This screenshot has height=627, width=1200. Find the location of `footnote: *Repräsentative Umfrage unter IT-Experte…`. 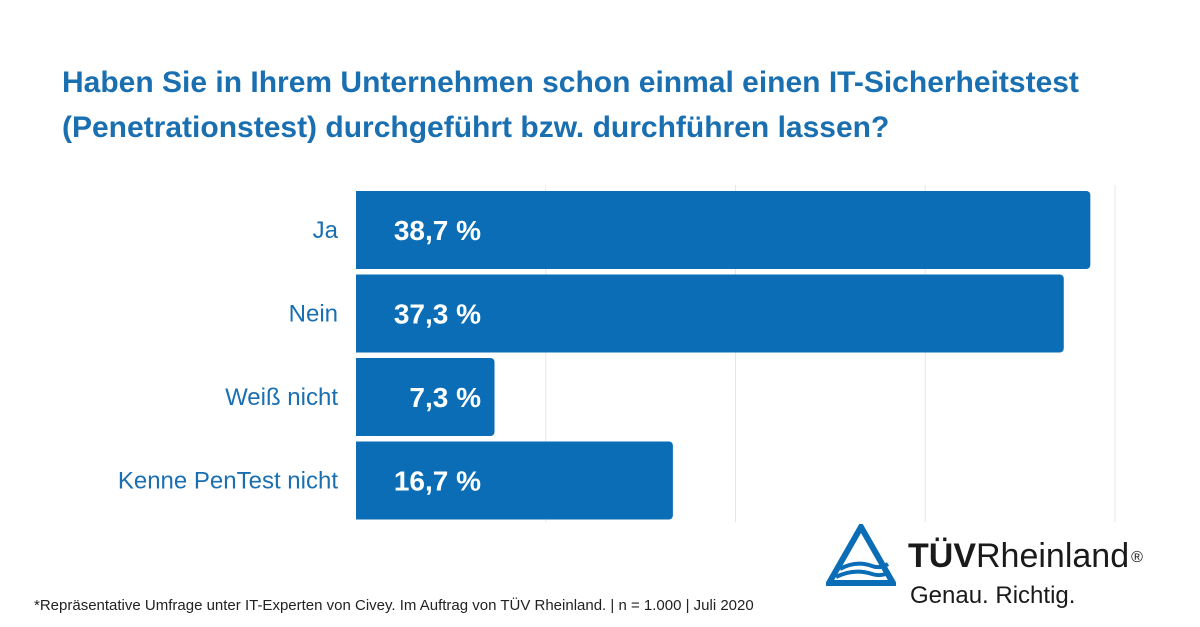

footnote: *Repräsentative Umfrage unter IT-Experte… is located at coordinates (394, 605).